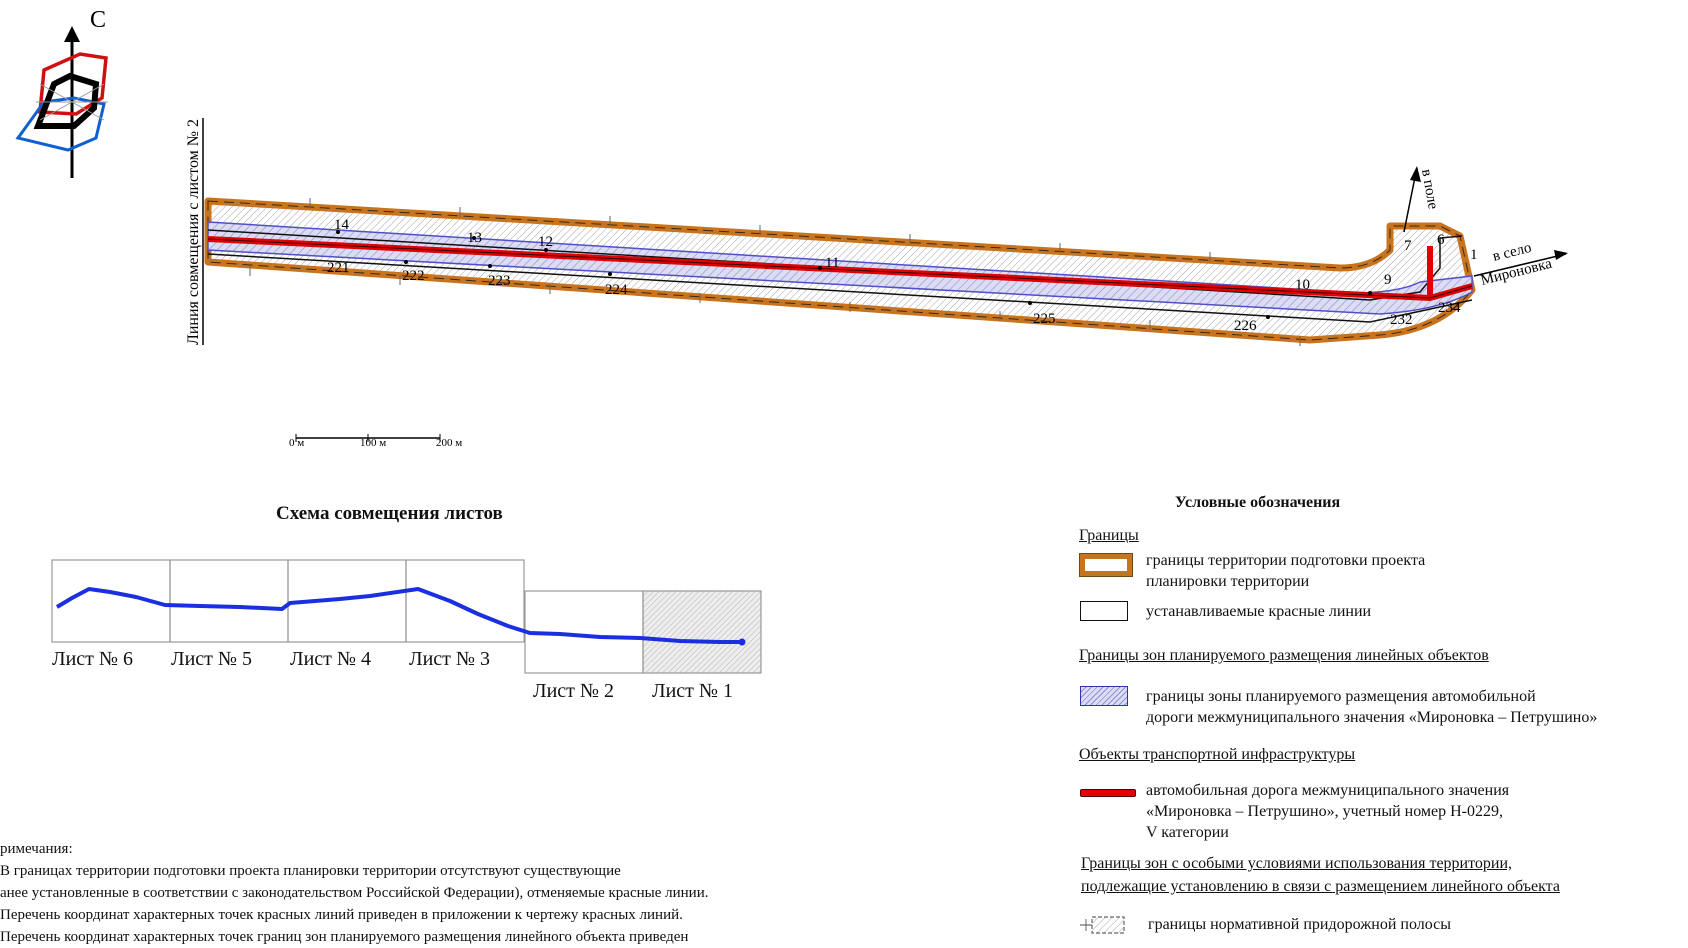  I want to click on notes-line: римечания:, so click(36, 849).